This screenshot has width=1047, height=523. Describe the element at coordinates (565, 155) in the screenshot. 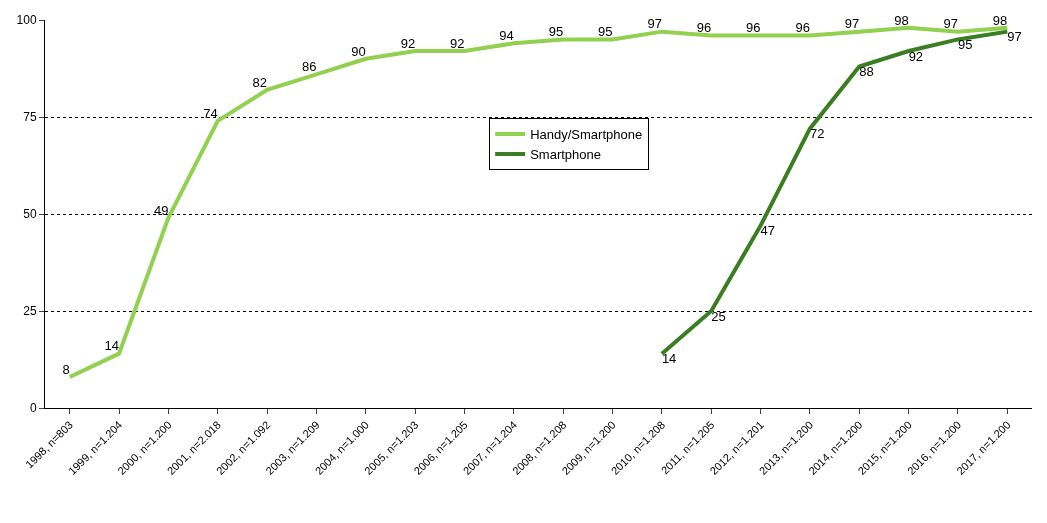

I see `legend-label: Smartphone` at that location.